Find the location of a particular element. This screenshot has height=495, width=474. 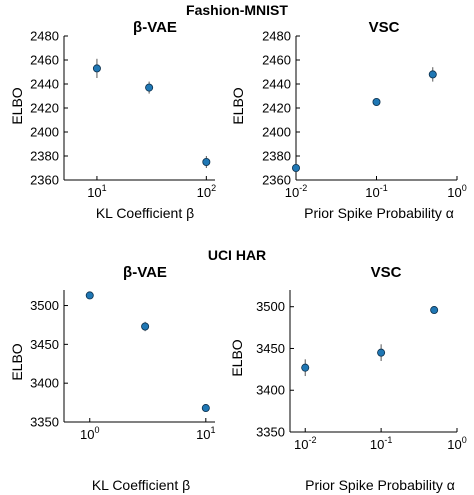

section-title-uci-har: UCI HAR is located at coordinates (237, 255).